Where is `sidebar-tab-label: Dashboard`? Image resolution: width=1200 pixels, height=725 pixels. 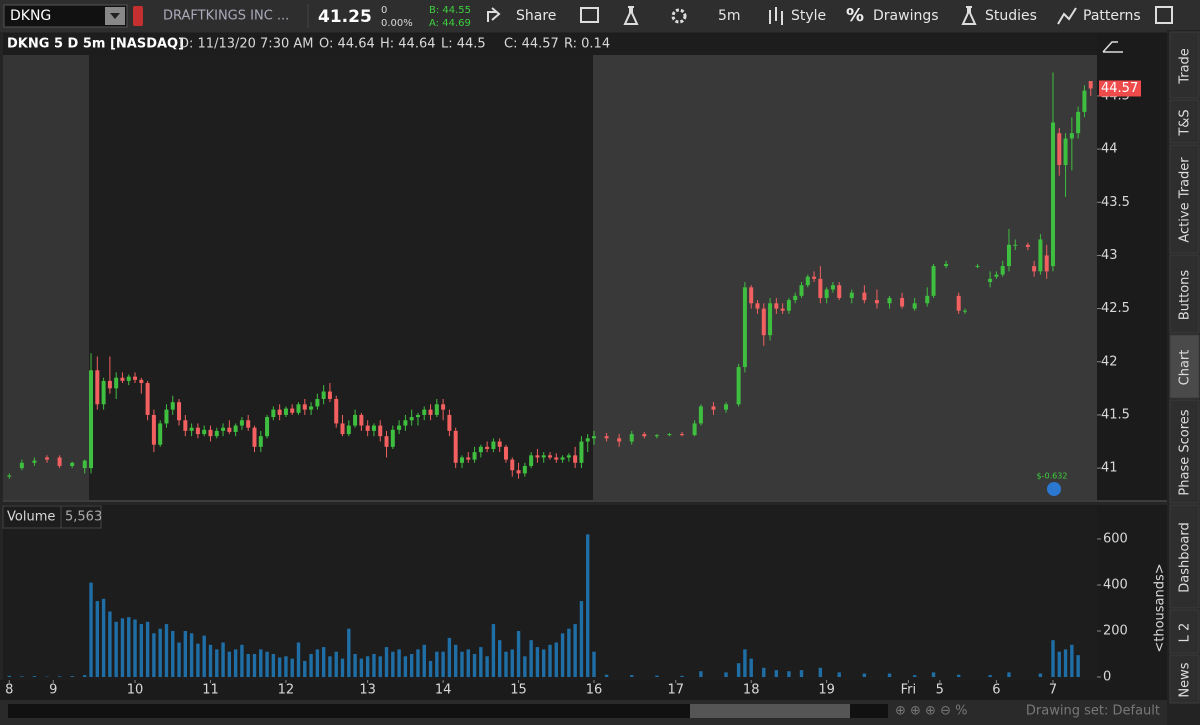 sidebar-tab-label: Dashboard is located at coordinates (1185, 557).